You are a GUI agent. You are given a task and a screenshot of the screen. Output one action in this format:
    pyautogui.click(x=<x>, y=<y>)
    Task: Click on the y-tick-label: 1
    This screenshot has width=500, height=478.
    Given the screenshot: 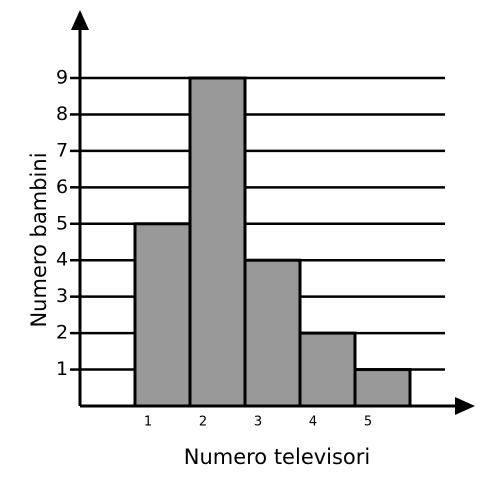 What is the action you would take?
    pyautogui.click(x=62, y=369)
    